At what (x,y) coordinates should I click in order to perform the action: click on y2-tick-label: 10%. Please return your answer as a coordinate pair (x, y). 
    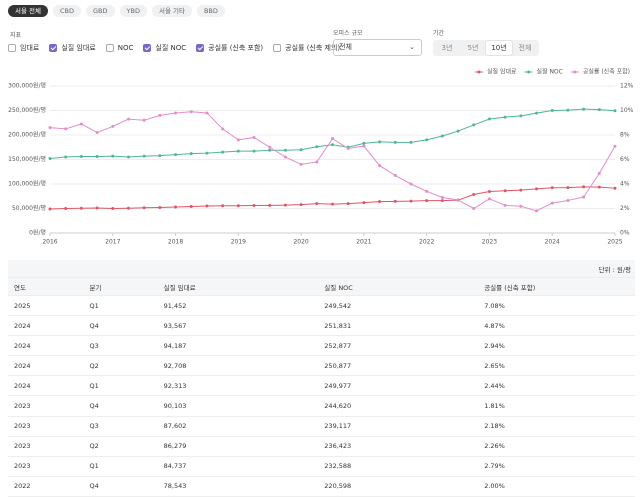
    Looking at the image, I should click on (627, 110).